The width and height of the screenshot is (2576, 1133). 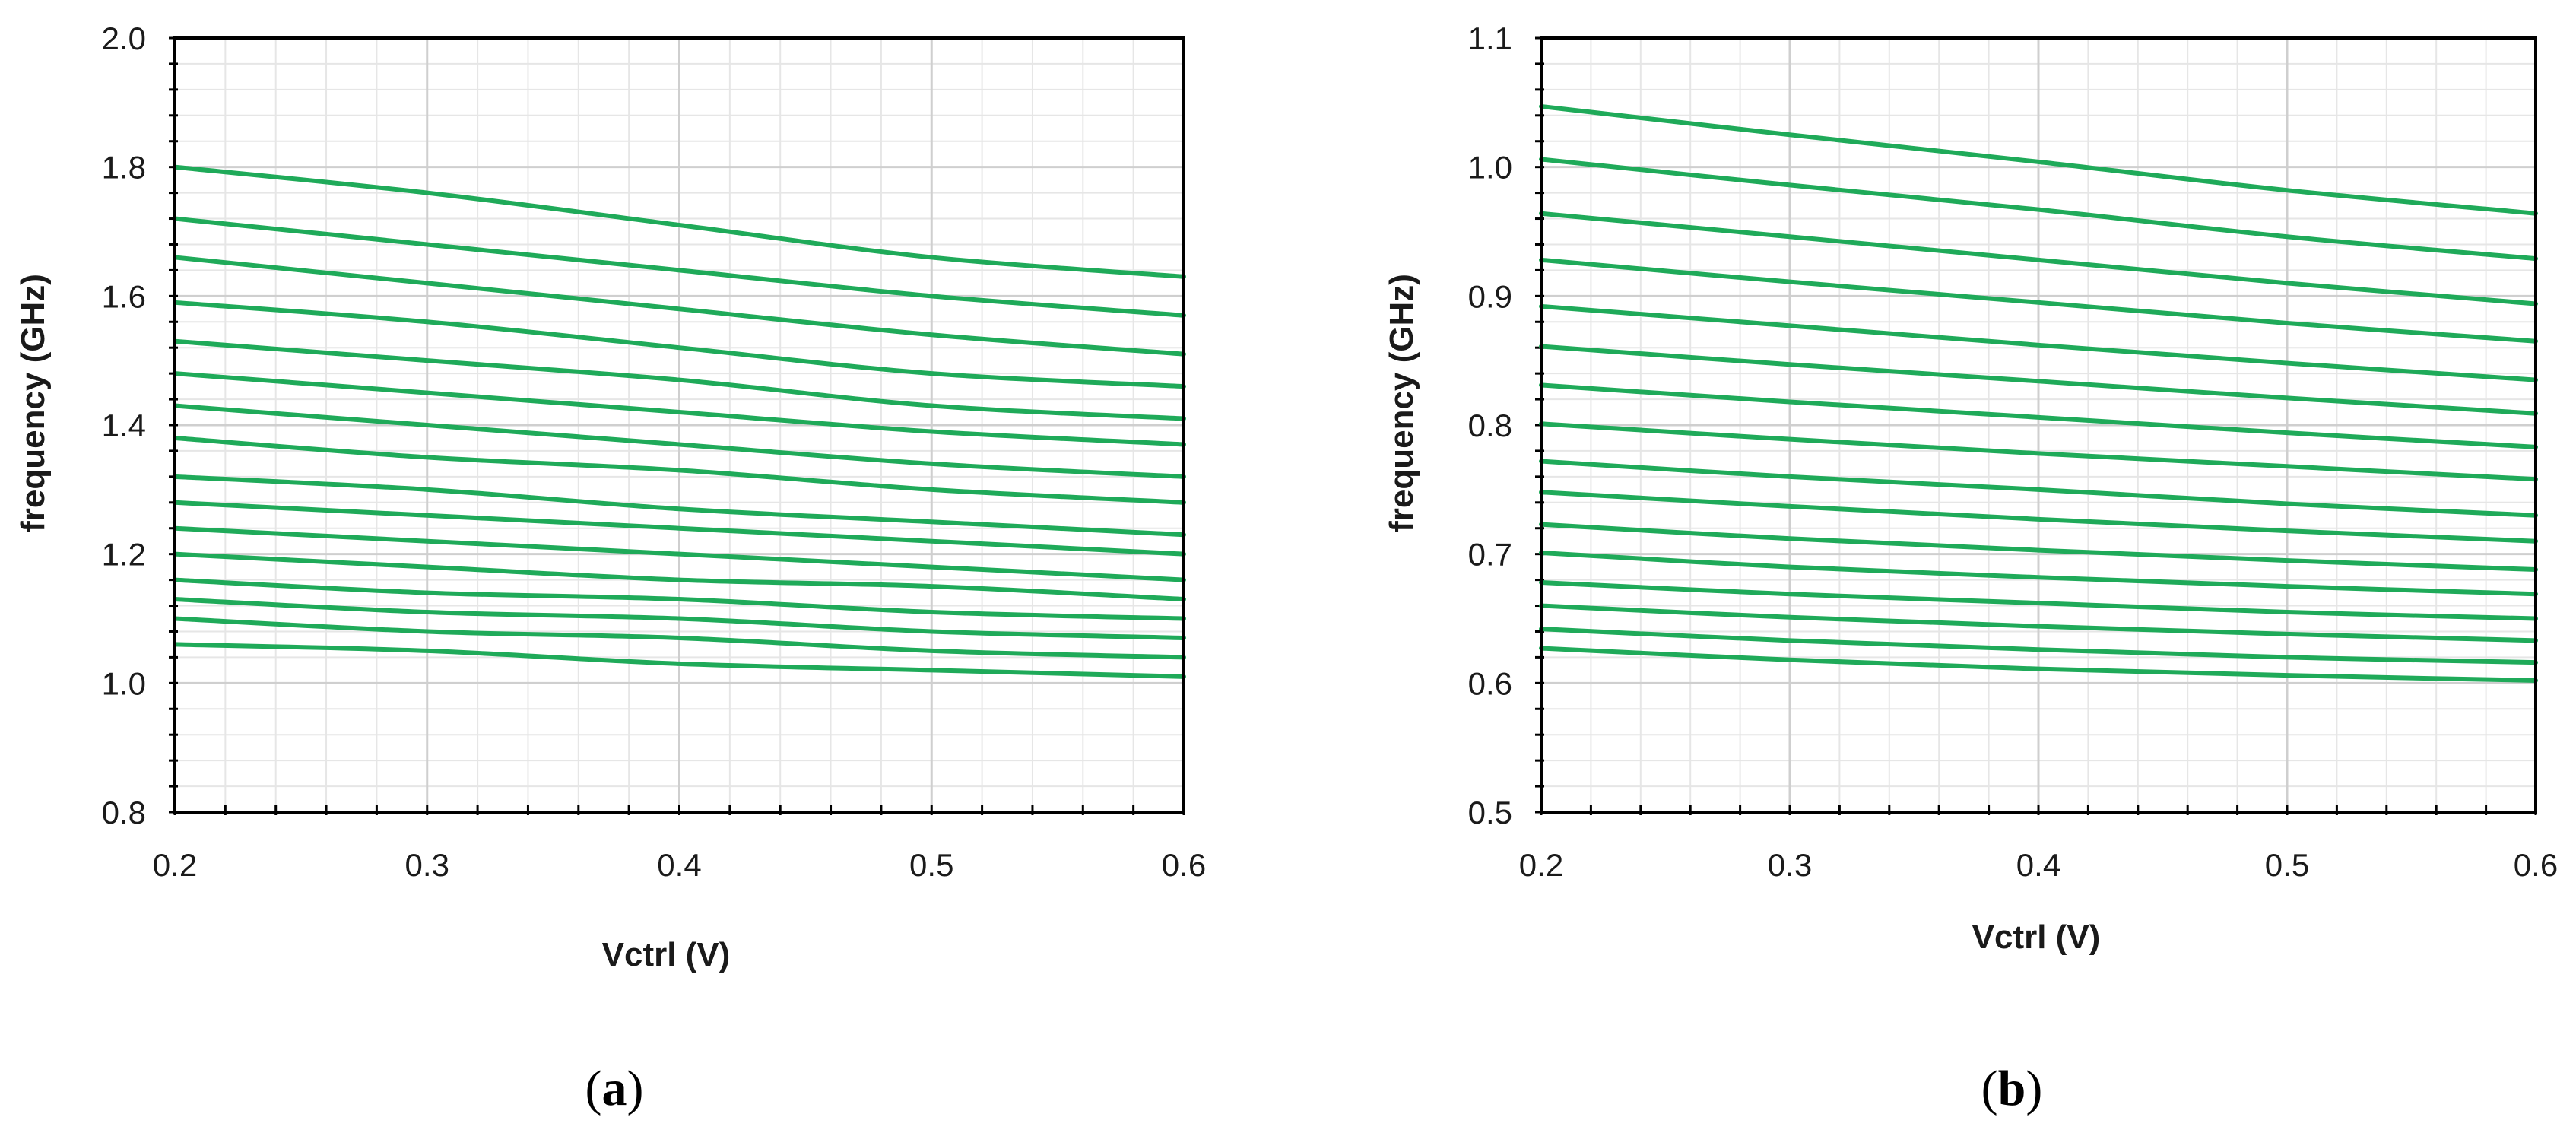 What do you see at coordinates (1541, 865) in the screenshot?
I see `x-tick-label-b: 0.2` at bounding box center [1541, 865].